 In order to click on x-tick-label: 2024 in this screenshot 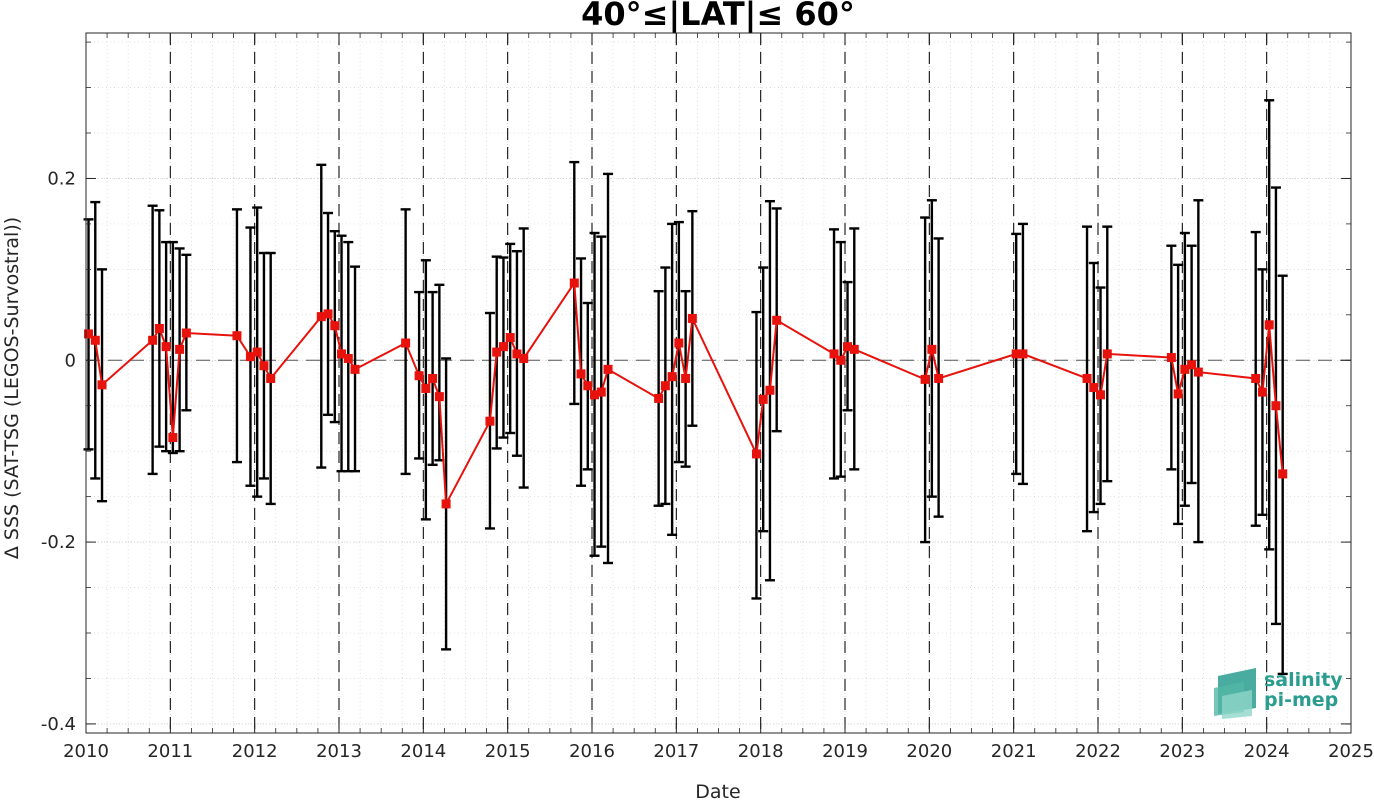, I will do `click(1267, 751)`.